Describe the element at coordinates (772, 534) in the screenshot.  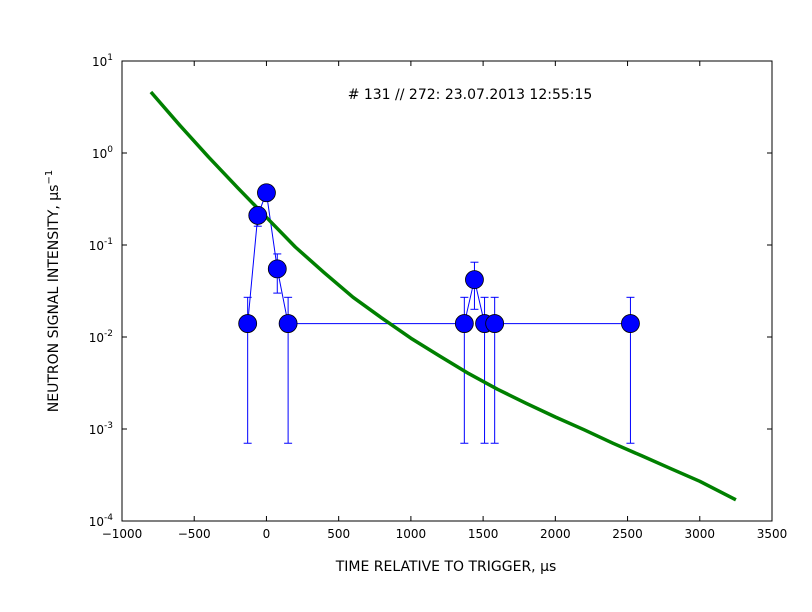
I see `x-tick-label: 3500` at that location.